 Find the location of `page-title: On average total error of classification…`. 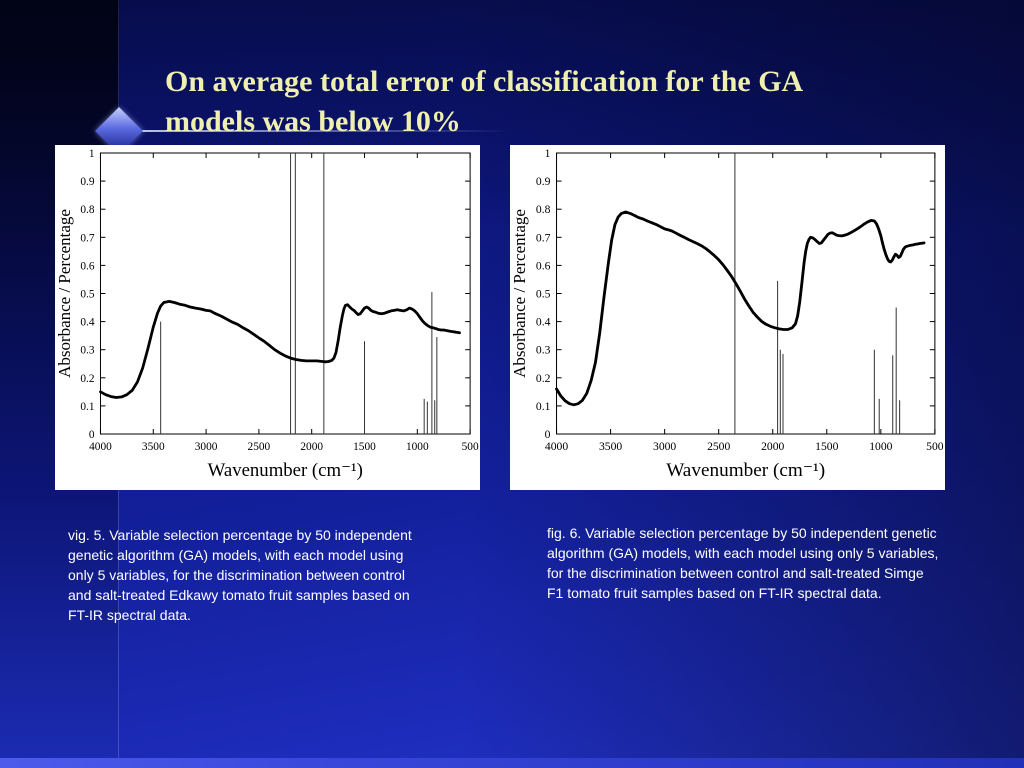

page-title: On average total error of classification… is located at coordinates (483, 101).